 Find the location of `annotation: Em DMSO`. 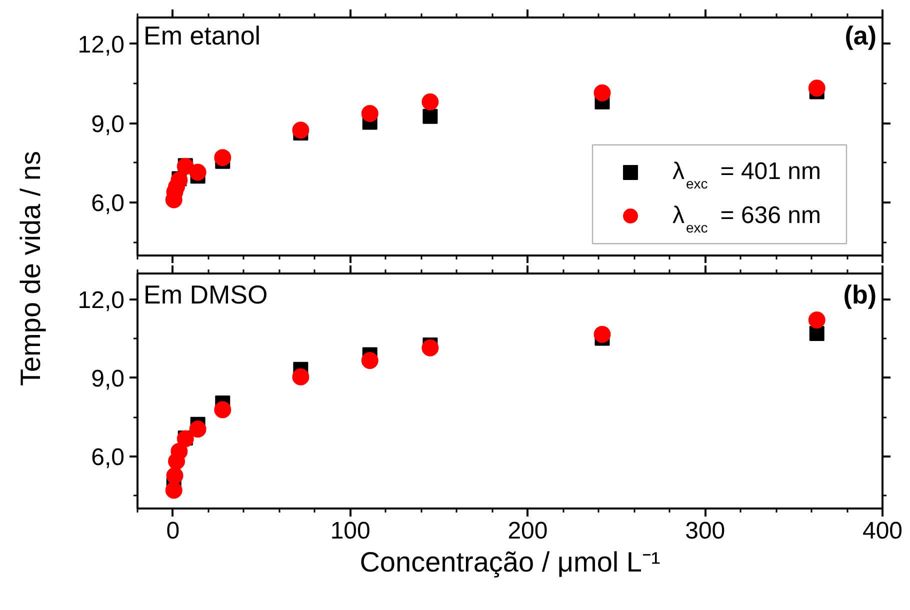

annotation: Em DMSO is located at coordinates (206, 295).